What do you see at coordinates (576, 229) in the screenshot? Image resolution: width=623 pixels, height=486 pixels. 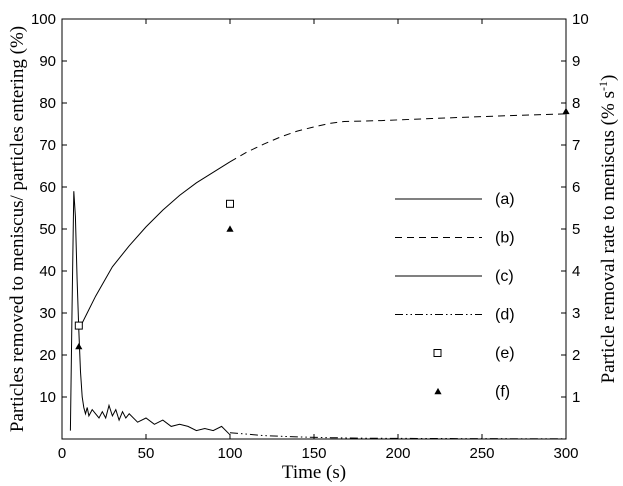 I see `y-right-tick-label: 5` at bounding box center [576, 229].